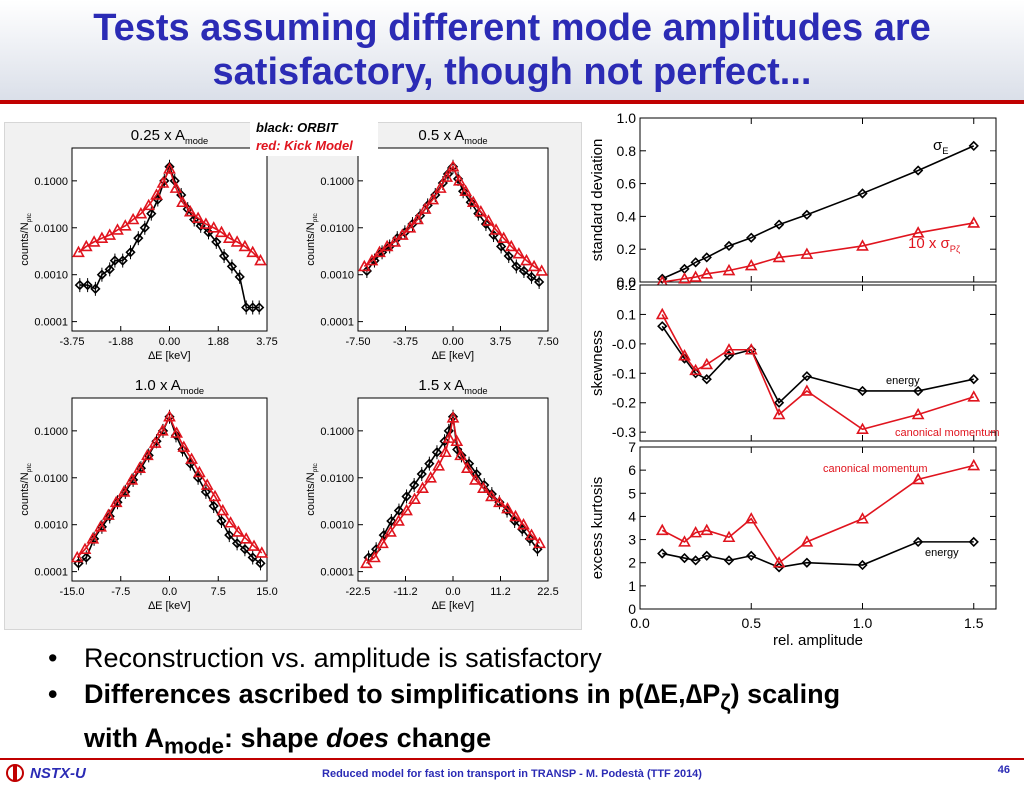 Image resolution: width=1024 pixels, height=791 pixels. What do you see at coordinates (218, 342) in the screenshot?
I see `dist-1-xtick-label-3: 1.88` at bounding box center [218, 342].